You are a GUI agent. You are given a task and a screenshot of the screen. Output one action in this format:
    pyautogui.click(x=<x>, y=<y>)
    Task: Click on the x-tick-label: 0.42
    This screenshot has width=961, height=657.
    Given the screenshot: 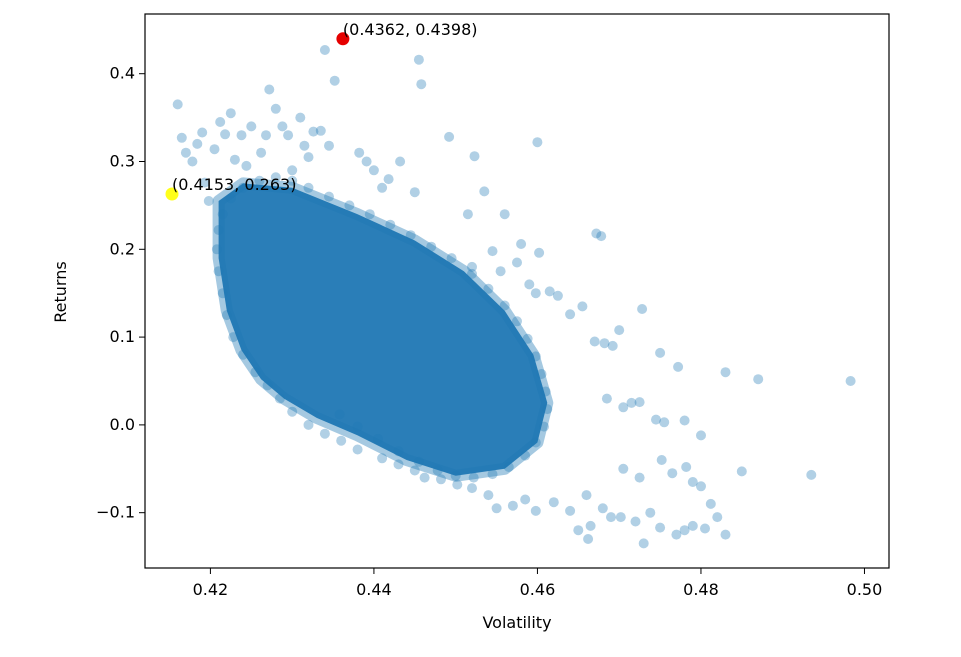 What is the action you would take?
    pyautogui.click(x=211, y=589)
    